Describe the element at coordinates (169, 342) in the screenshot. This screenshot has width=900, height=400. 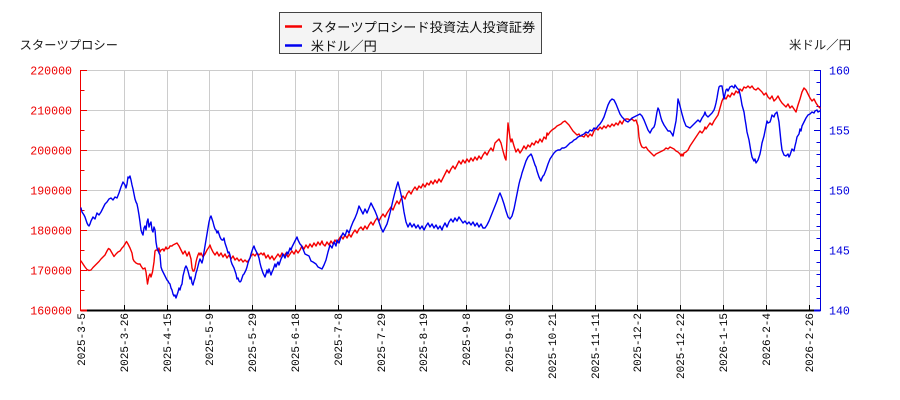
I see `svg-text: 2025-4-15` at that location.